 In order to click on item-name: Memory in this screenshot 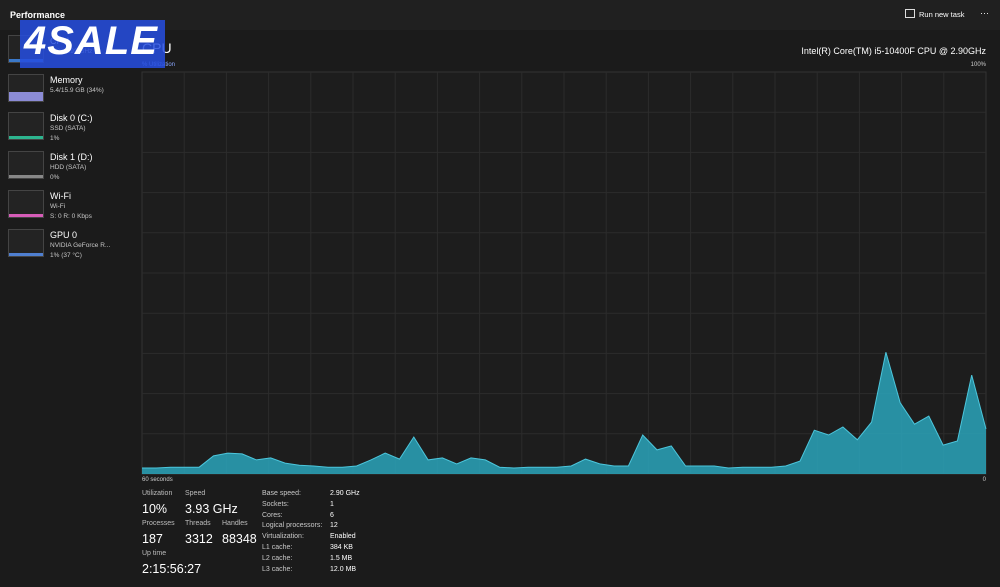, I will do `click(66, 80)`.